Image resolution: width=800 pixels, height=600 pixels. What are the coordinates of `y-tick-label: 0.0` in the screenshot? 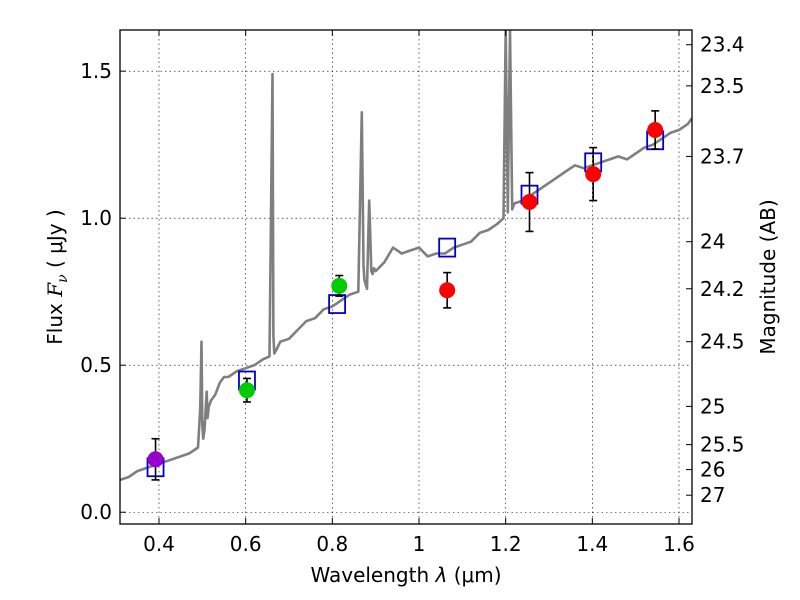 It's located at (96, 512).